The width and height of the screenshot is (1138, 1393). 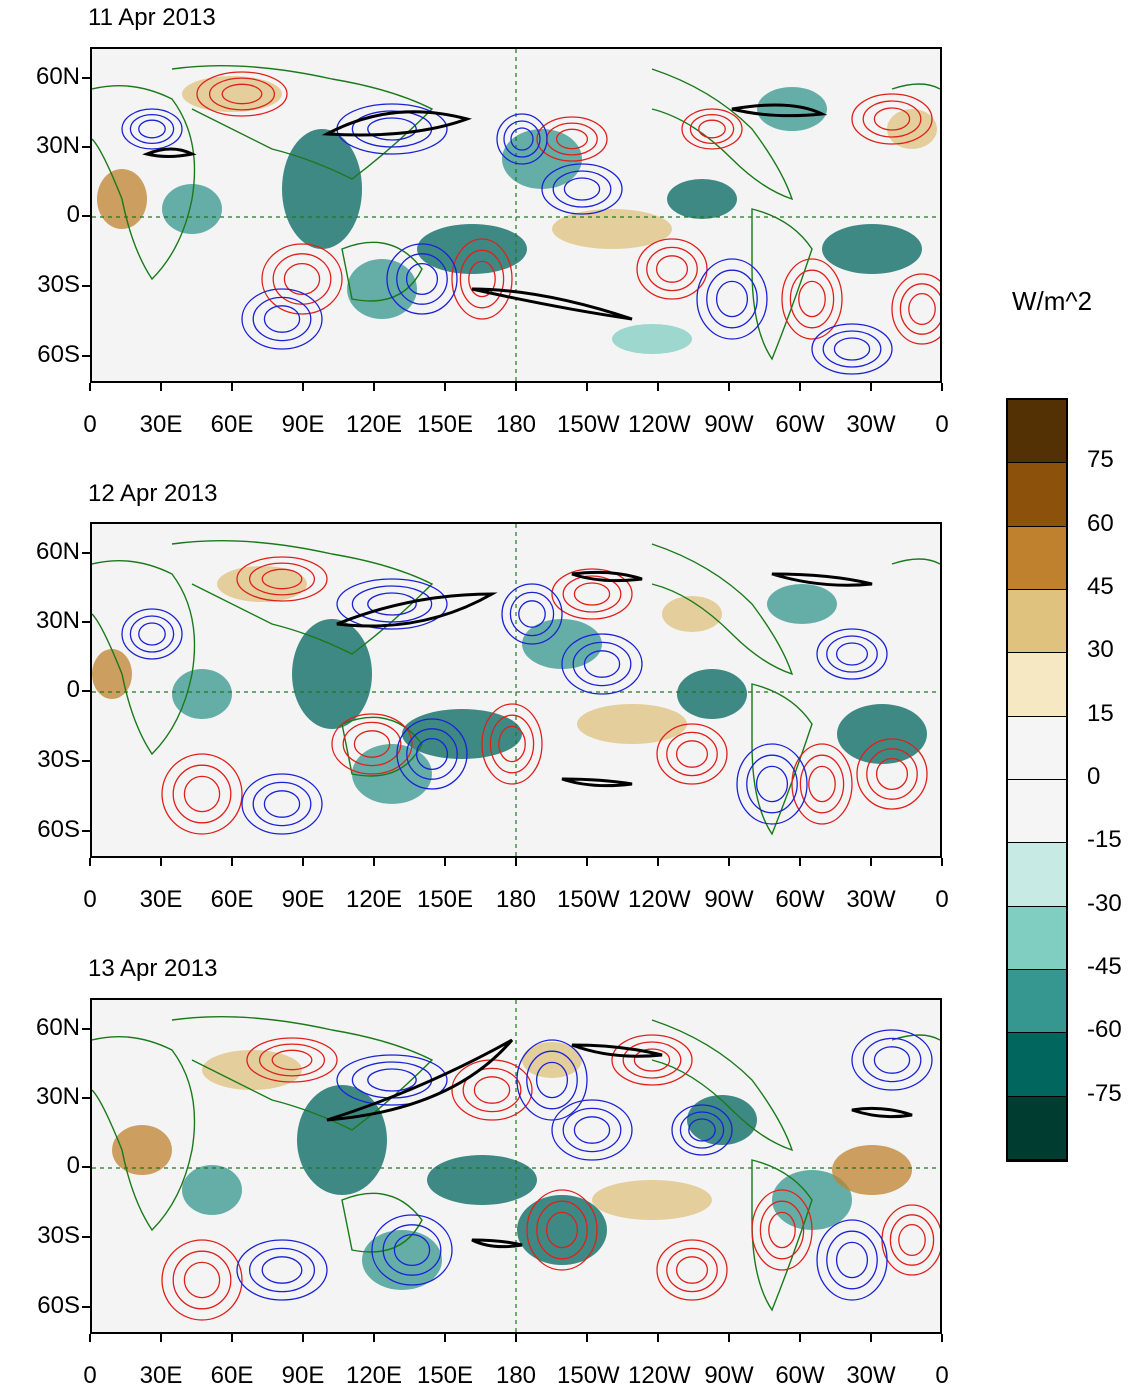 I want to click on lon-label: 60W, so click(x=800, y=1375).